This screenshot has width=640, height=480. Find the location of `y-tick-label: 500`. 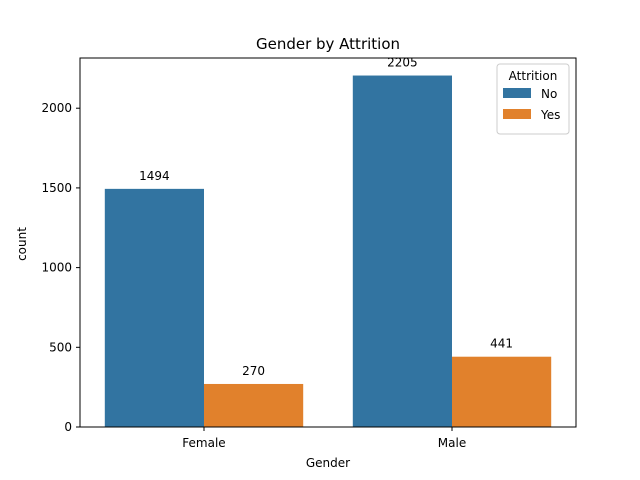

y-tick-label: 500 is located at coordinates (60, 347).